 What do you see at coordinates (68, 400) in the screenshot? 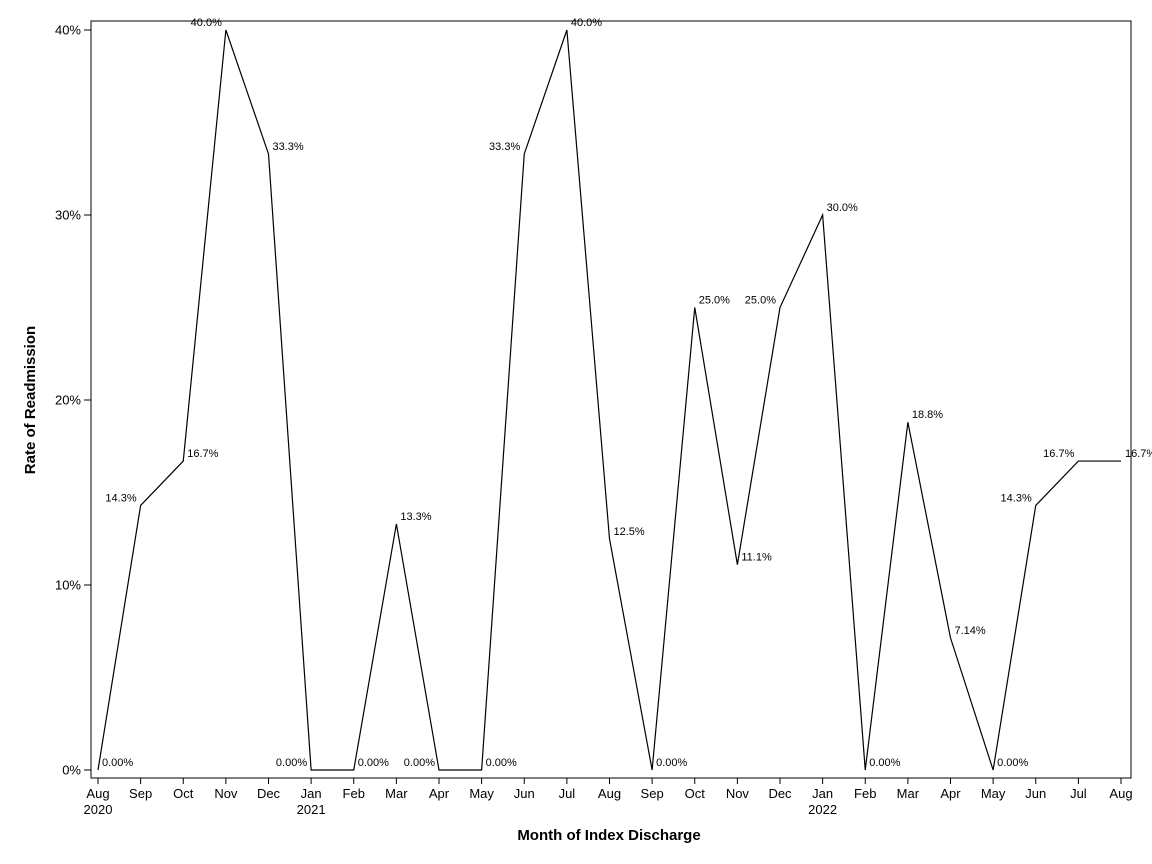
I see `y-tick-label: 20%` at bounding box center [68, 400].